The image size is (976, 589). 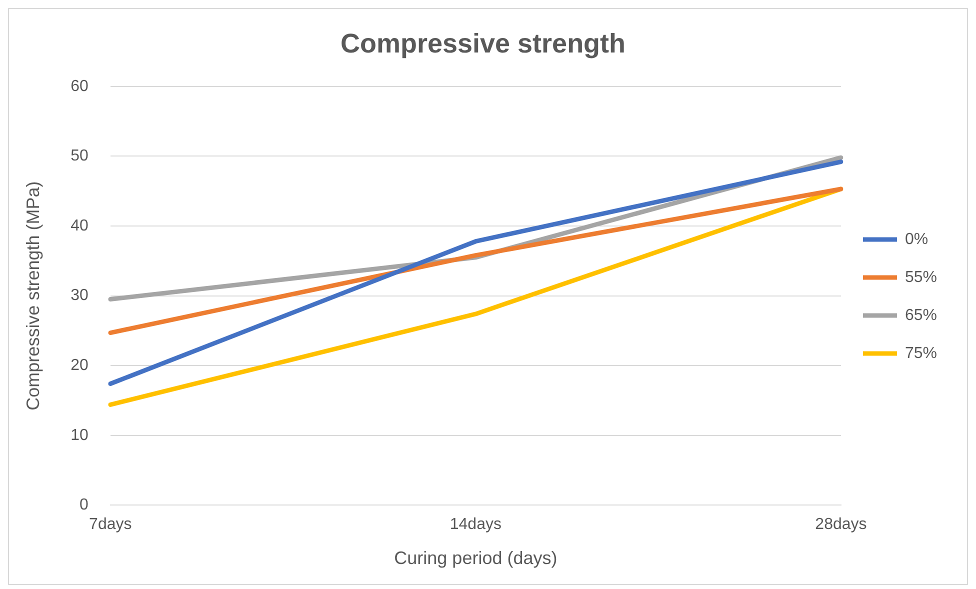 What do you see at coordinates (110, 525) in the screenshot?
I see `x-tick-label: 7days` at bounding box center [110, 525].